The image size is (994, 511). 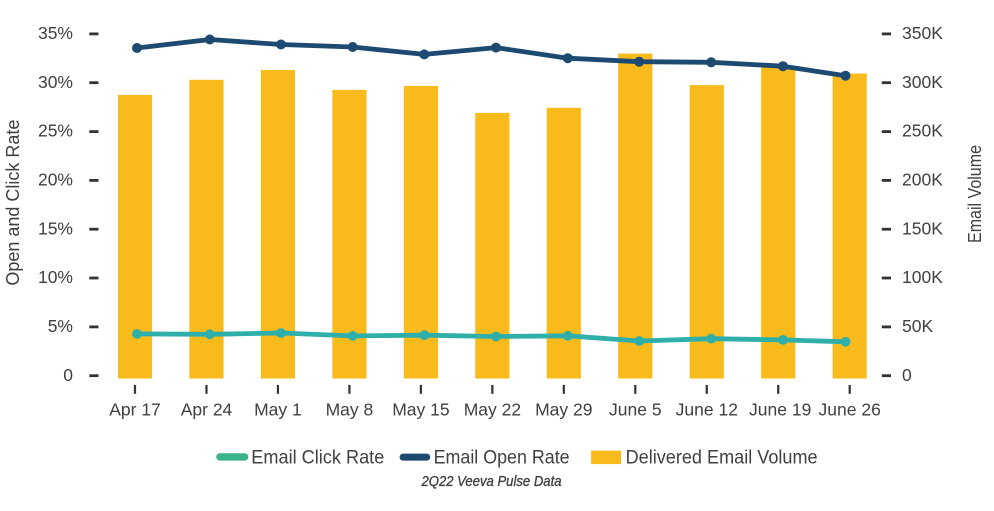 I want to click on svg-text: June 5, so click(x=635, y=409).